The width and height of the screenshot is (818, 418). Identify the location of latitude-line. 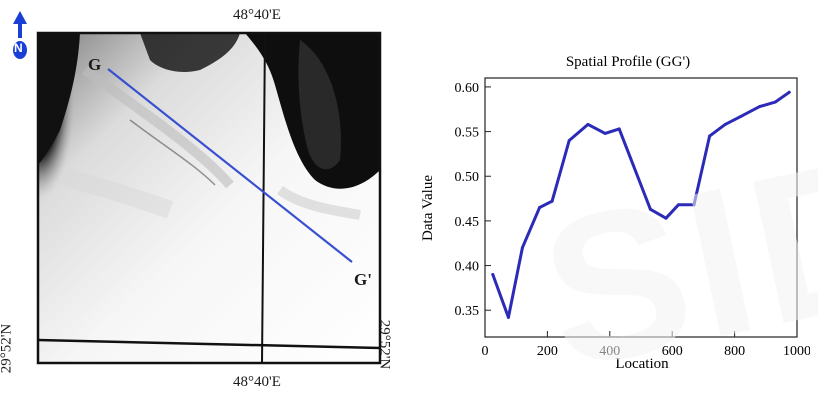
(209, 344).